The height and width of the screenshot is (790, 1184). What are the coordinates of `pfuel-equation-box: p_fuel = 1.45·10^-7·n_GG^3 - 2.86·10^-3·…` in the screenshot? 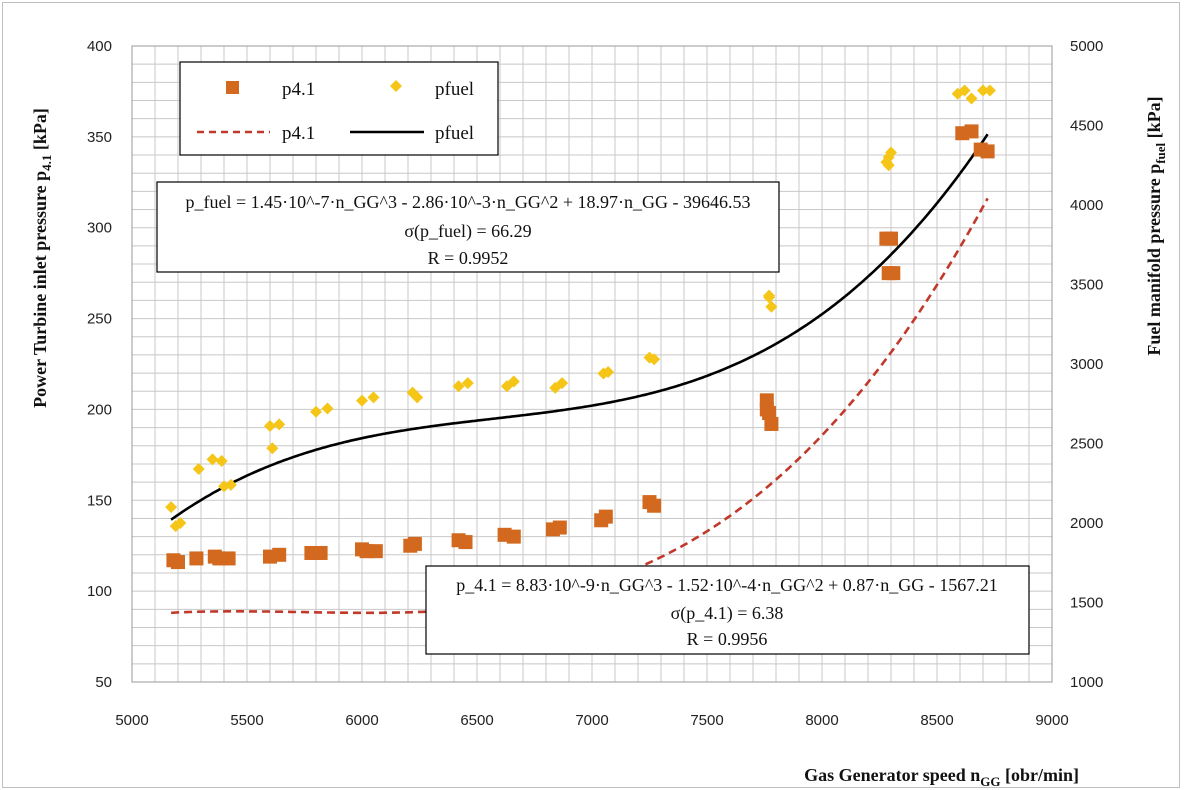 It's located at (468, 227).